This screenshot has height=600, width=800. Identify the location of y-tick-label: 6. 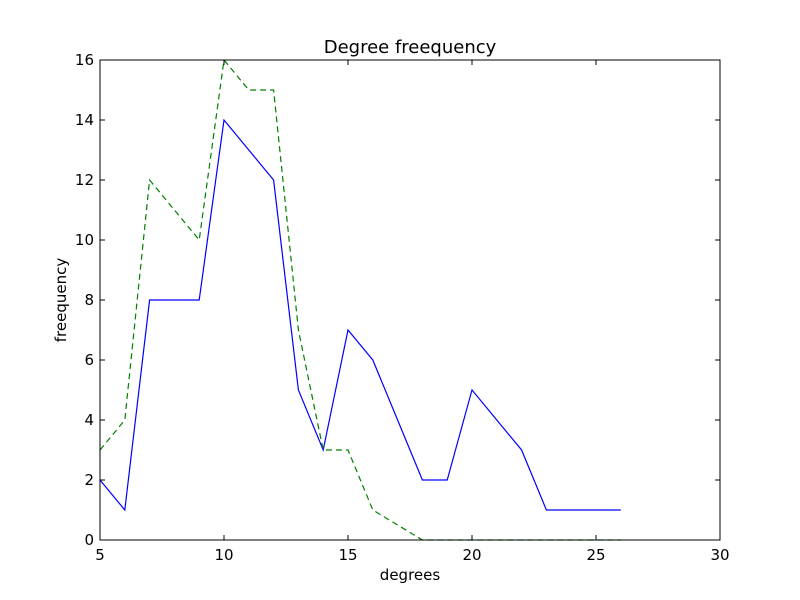
(89, 360).